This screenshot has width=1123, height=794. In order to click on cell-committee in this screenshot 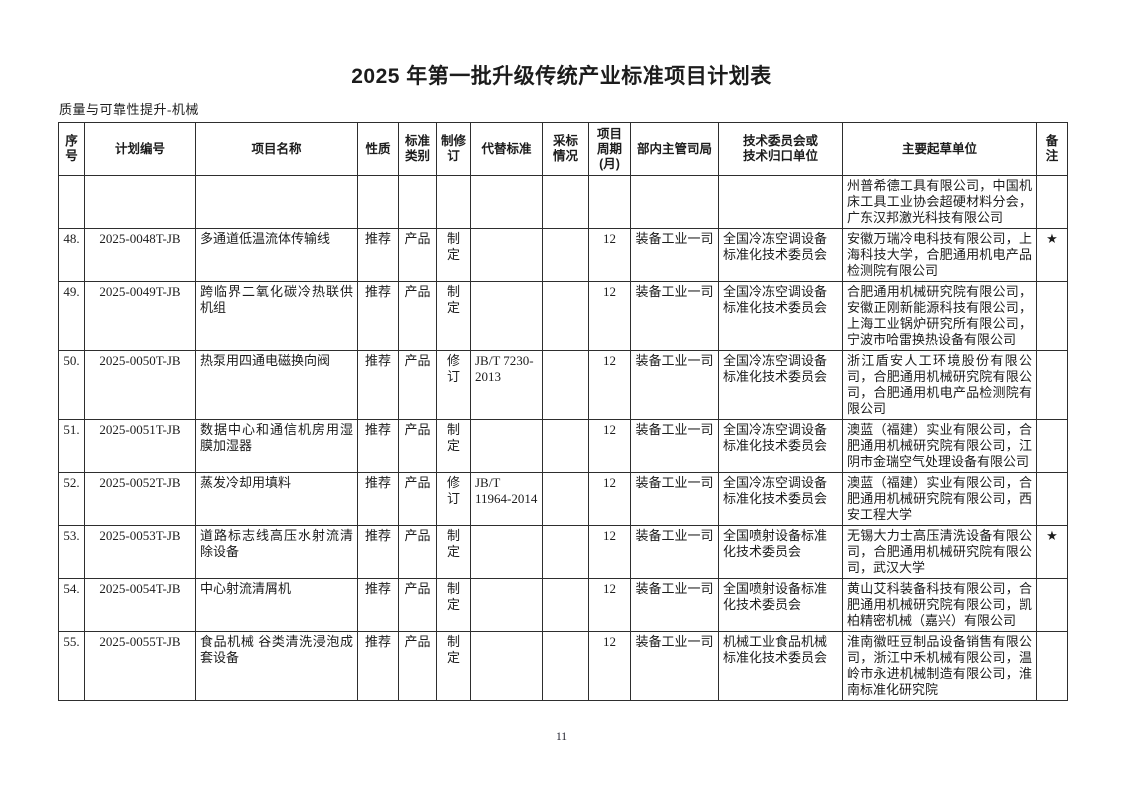, I will do `click(780, 202)`.